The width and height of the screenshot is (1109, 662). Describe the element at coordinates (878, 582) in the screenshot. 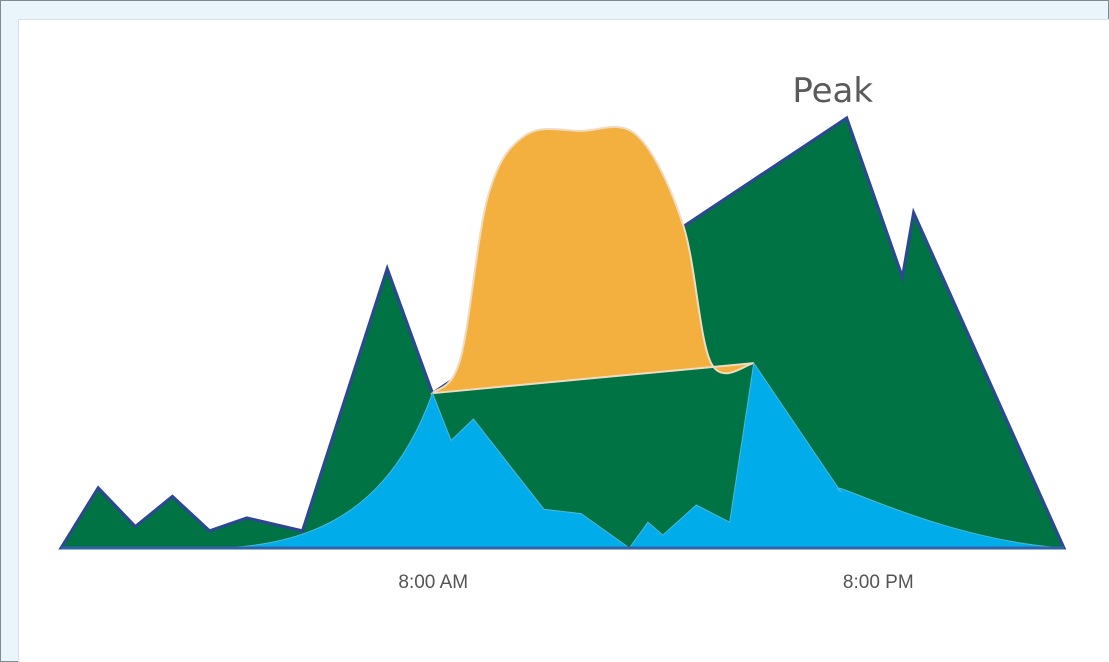

I see `x-tick-label-8pm: 8:00 PM` at that location.